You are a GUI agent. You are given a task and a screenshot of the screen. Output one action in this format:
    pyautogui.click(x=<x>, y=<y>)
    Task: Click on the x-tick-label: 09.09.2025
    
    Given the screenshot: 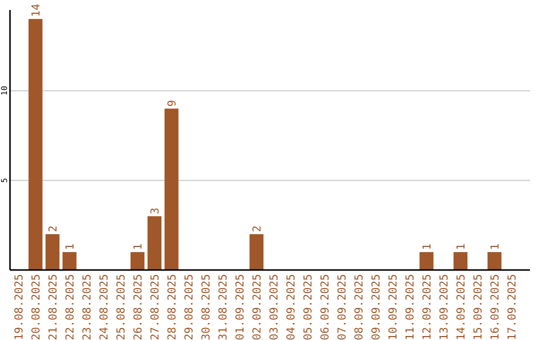 What is the action you would take?
    pyautogui.click(x=376, y=307)
    